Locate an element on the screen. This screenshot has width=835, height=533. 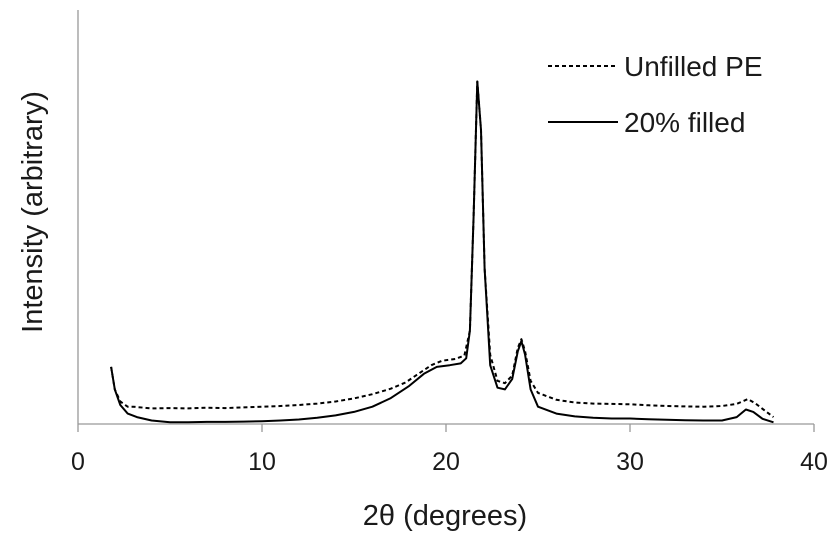
x-axis-title: 2θ (degrees) is located at coordinates (445, 516).